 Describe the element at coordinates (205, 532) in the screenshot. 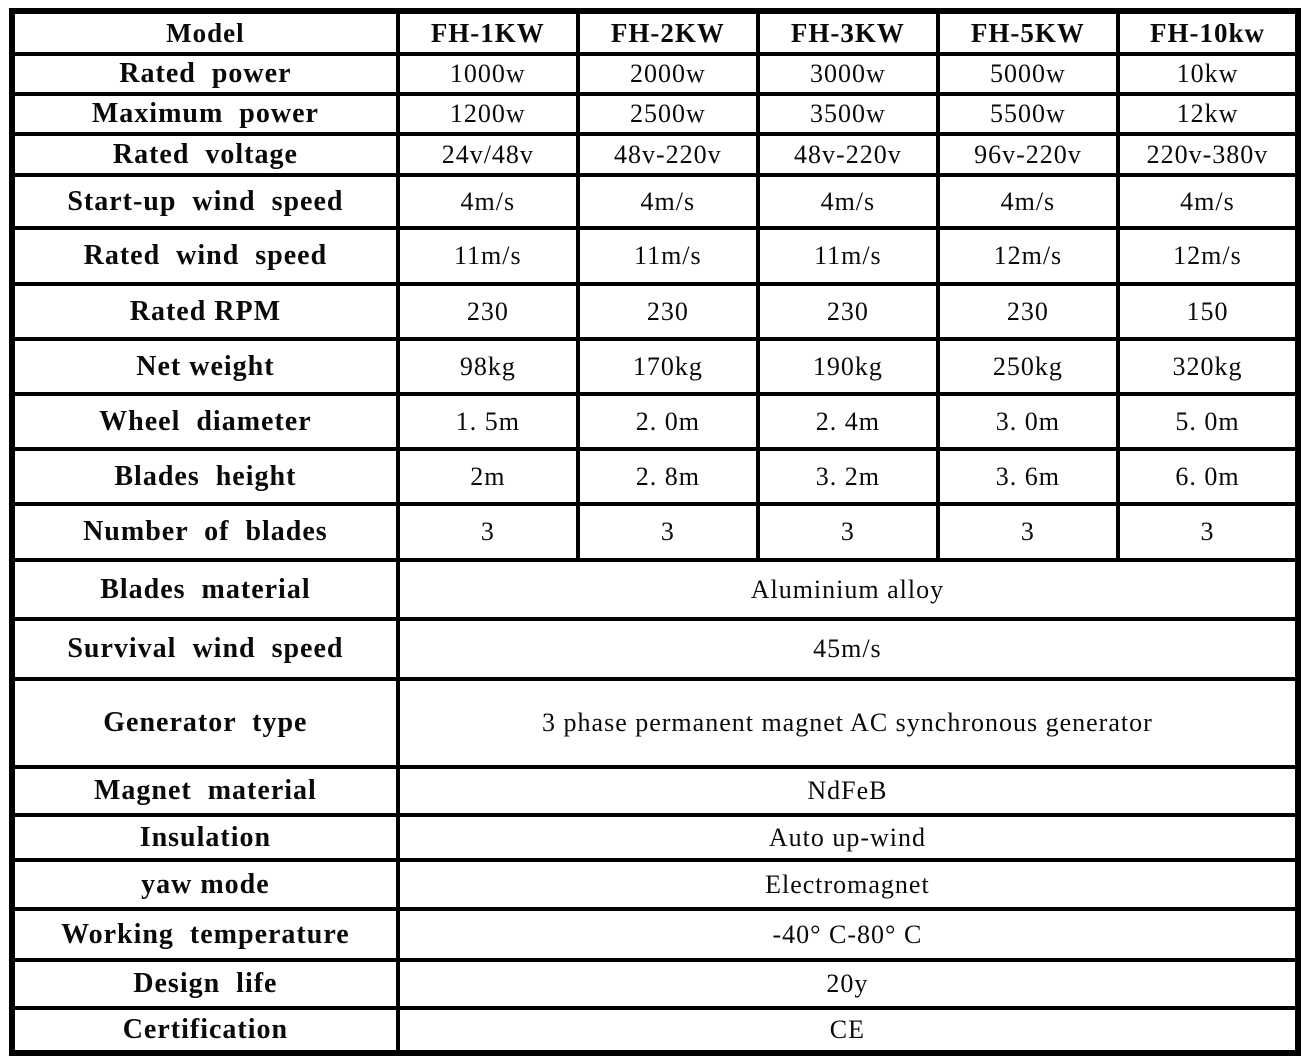

I see `row-label: Number of blades` at that location.